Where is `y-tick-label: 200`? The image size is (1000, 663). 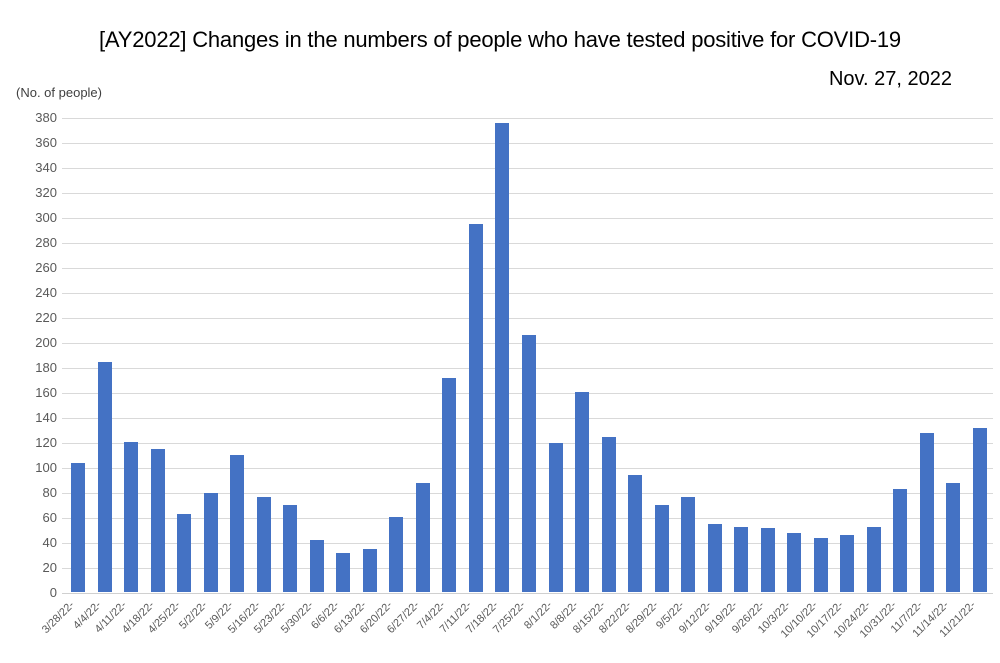 y-tick-label: 200 is located at coordinates (46, 342).